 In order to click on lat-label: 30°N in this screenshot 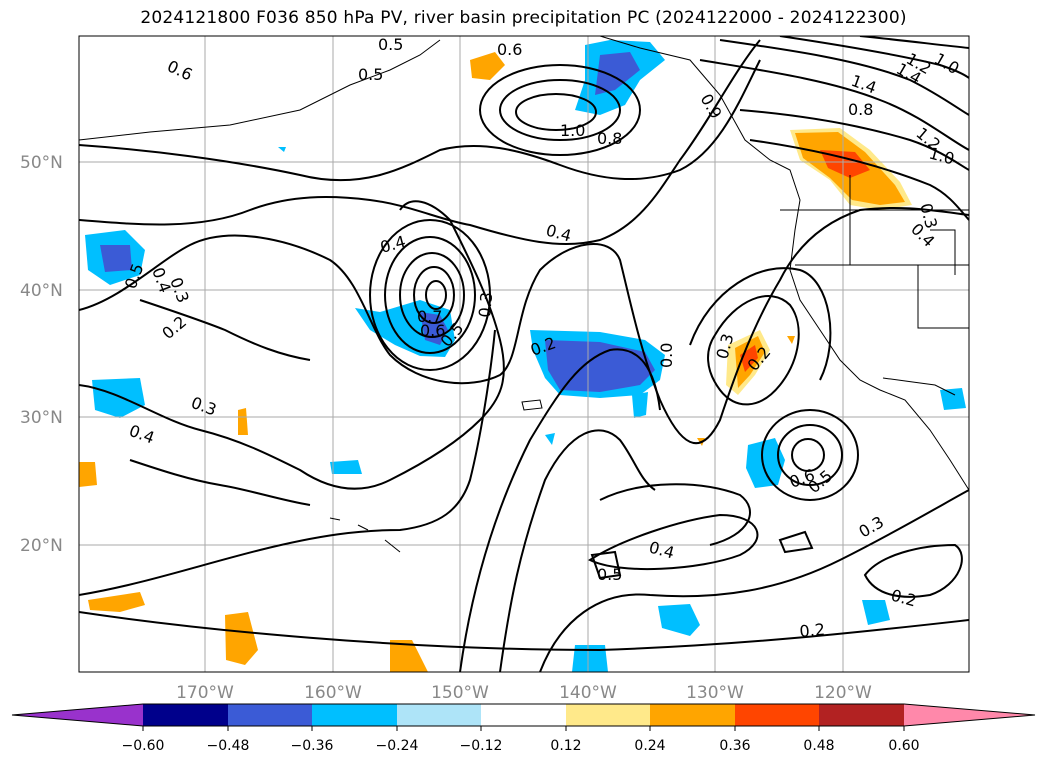, I will do `click(41, 418)`.